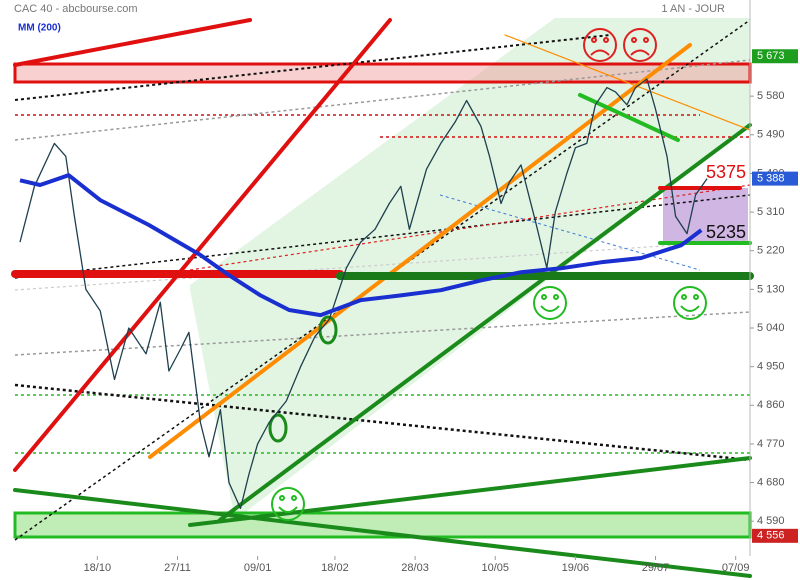 The width and height of the screenshot is (800, 580). Describe the element at coordinates (76, 9) in the screenshot. I see `chart-title: CAC 40 - abcbourse.com` at that location.